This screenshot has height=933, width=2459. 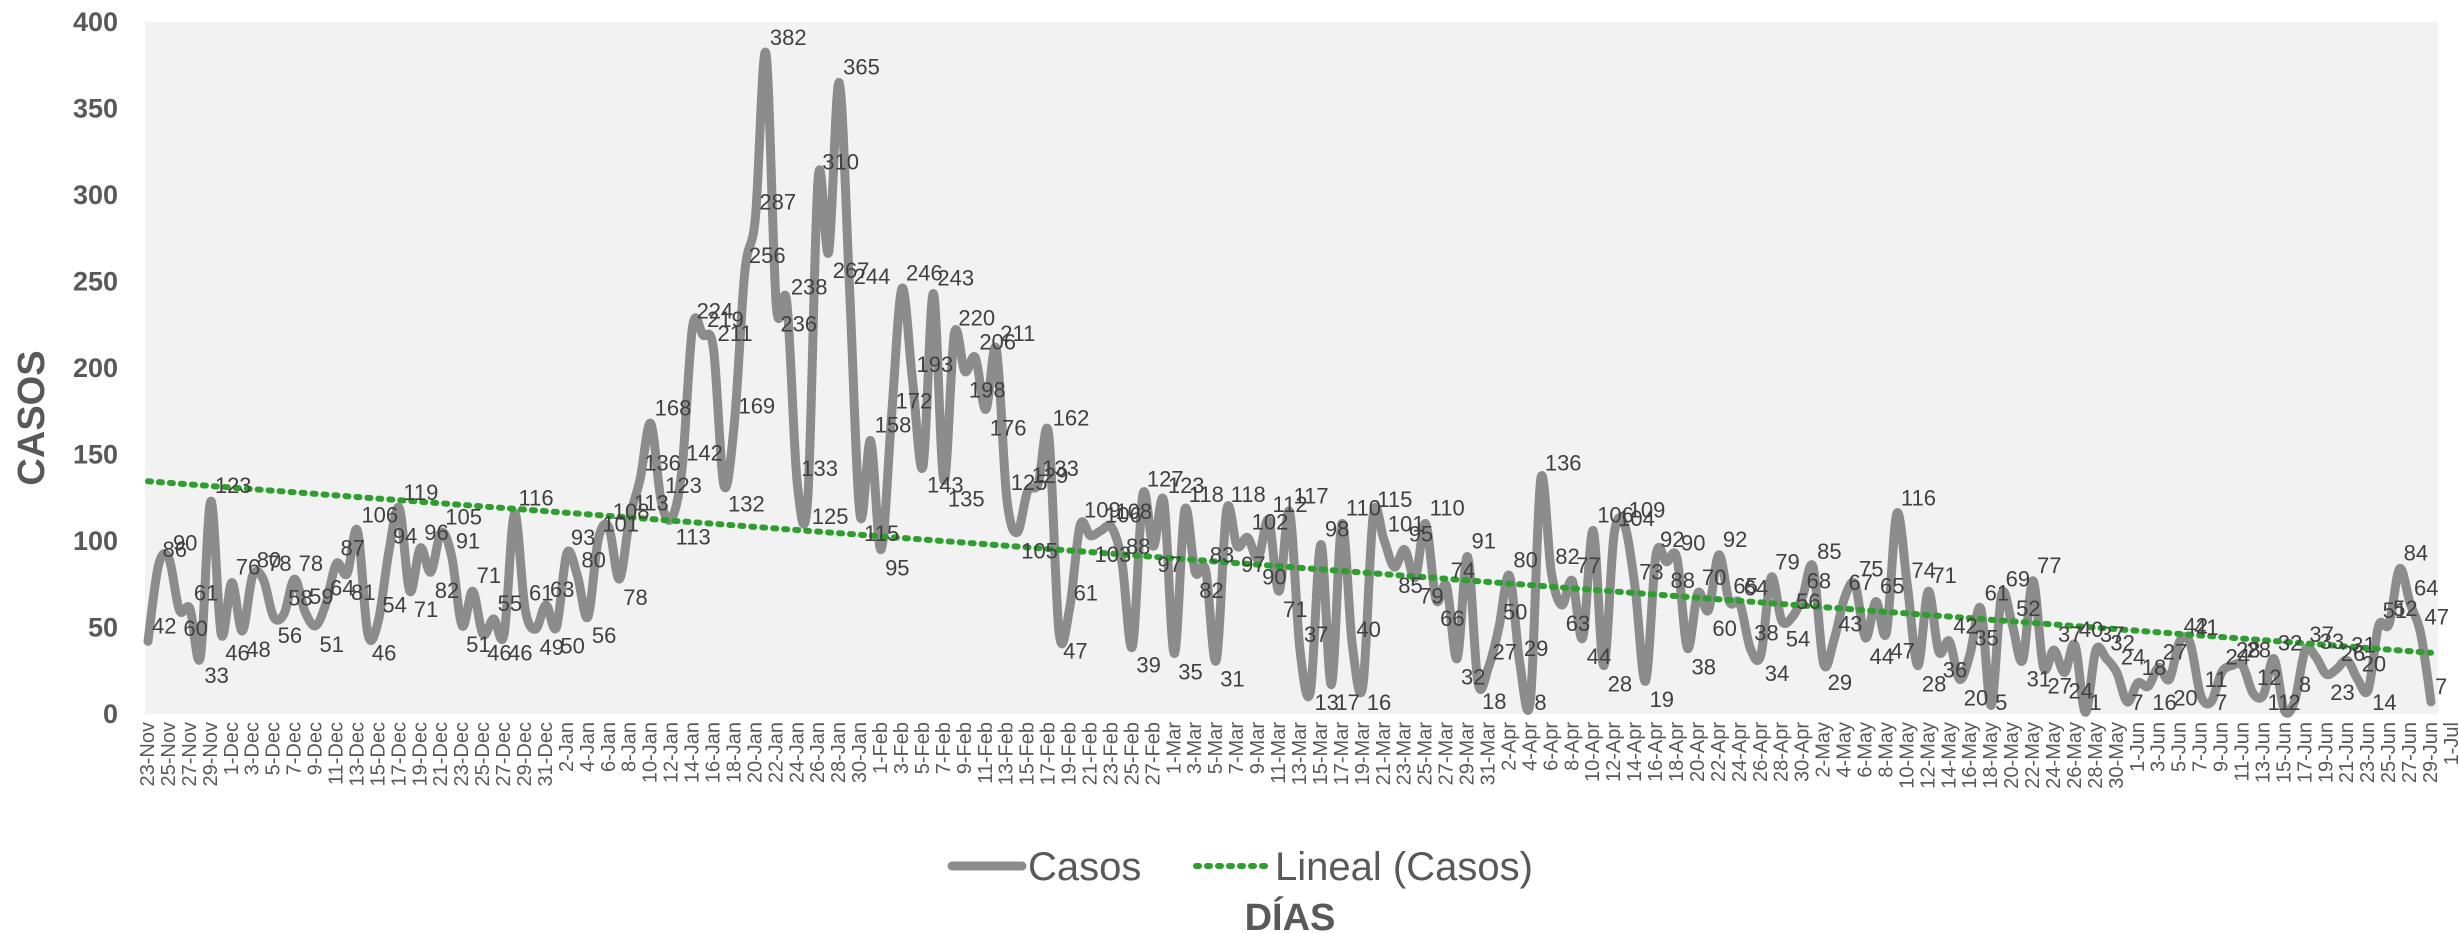 I want to click on x-tick-label: 19-Dec, so click(x=420, y=754).